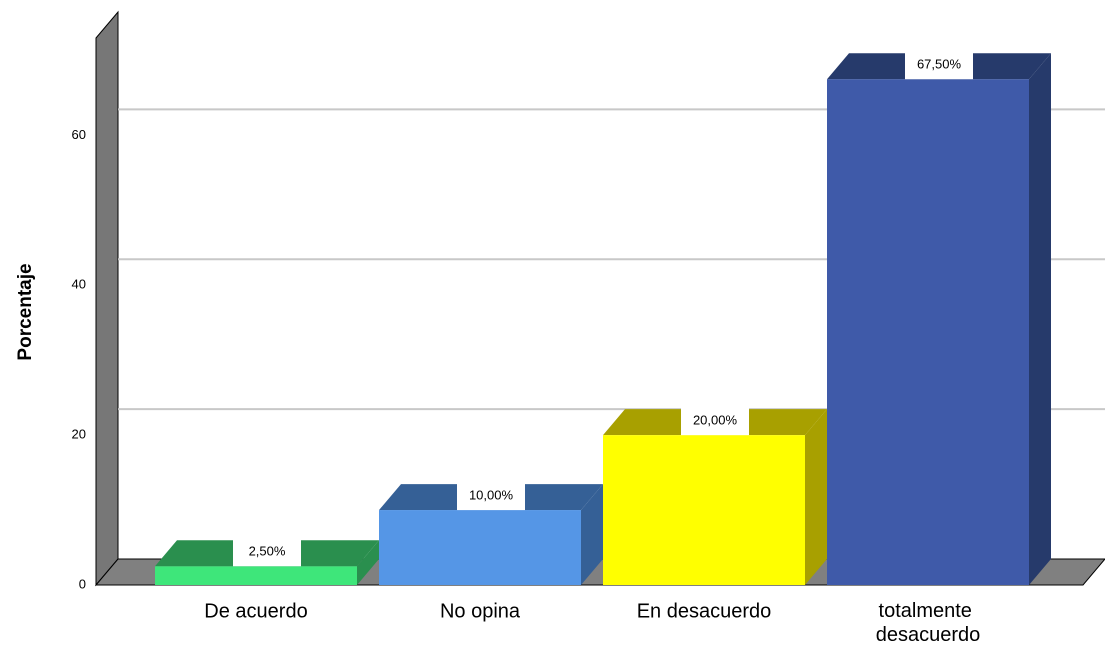  I want to click on value-label: 67,50%, so click(939, 64).